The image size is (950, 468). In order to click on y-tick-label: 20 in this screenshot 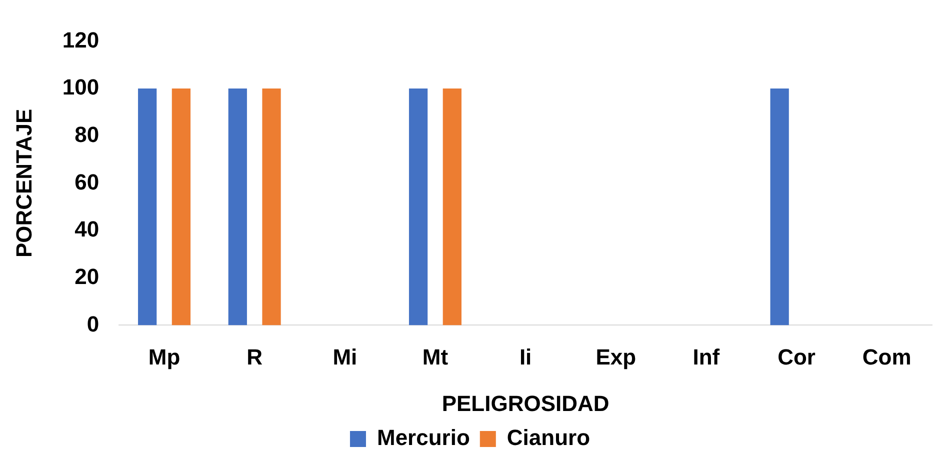, I will do `click(87, 276)`.